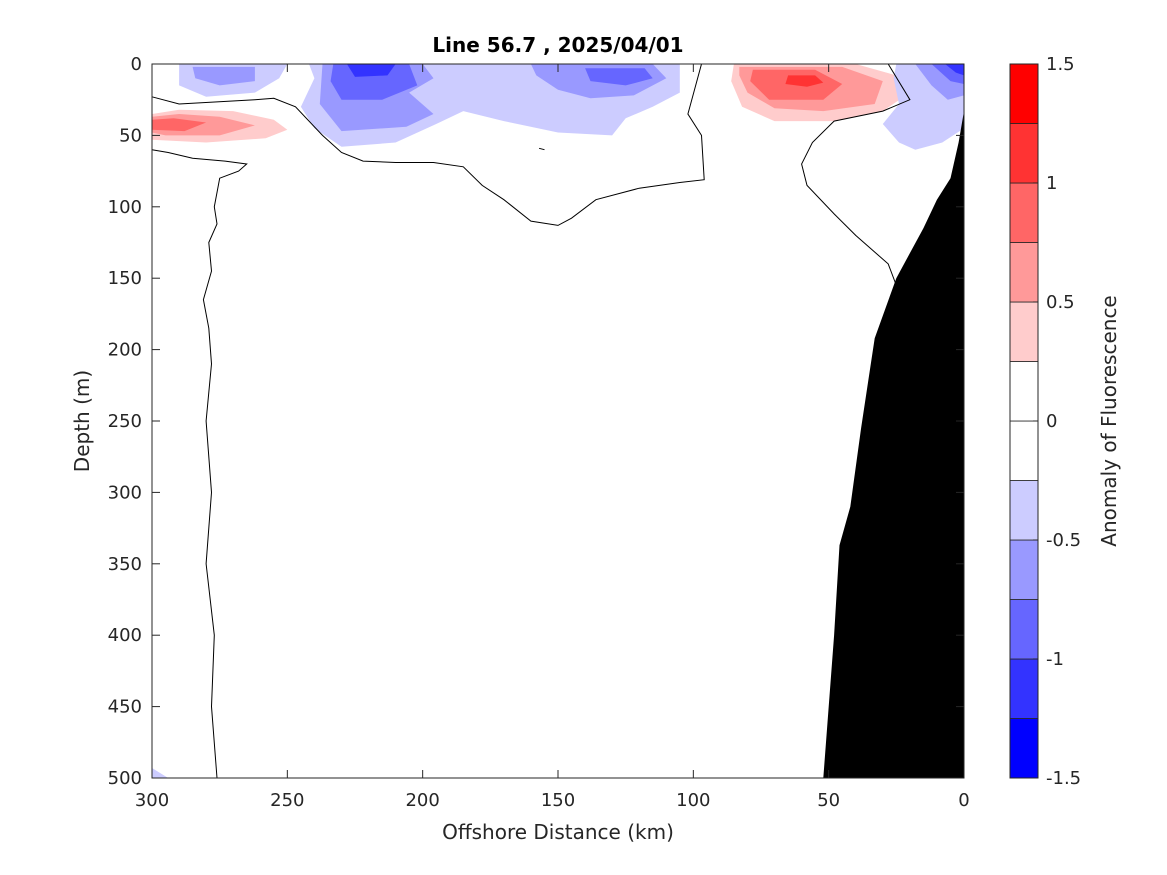 The height and width of the screenshot is (875, 1167). What do you see at coordinates (125, 778) in the screenshot?
I see `y-tick-label: 500` at bounding box center [125, 778].